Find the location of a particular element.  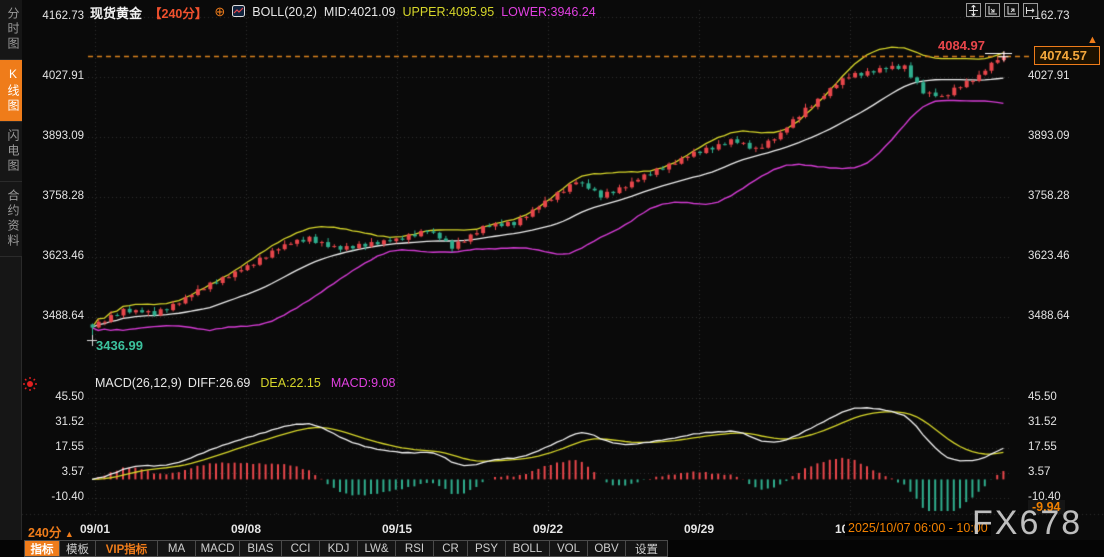

kline-chart-icon is located at coordinates (239, 12).